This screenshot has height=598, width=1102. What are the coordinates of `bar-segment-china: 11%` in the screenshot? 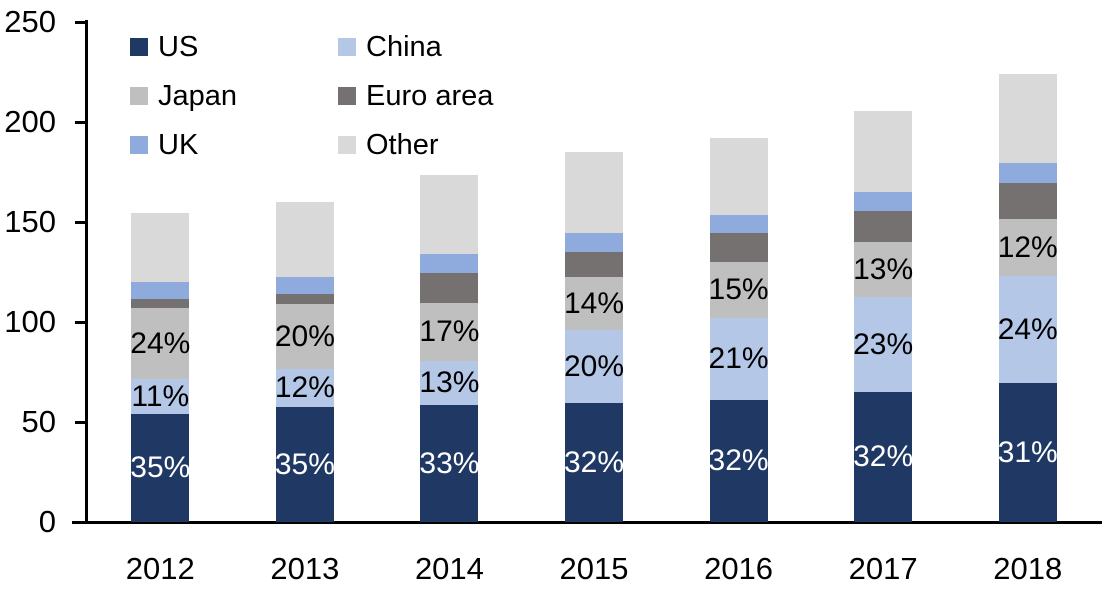 It's located at (160, 396).